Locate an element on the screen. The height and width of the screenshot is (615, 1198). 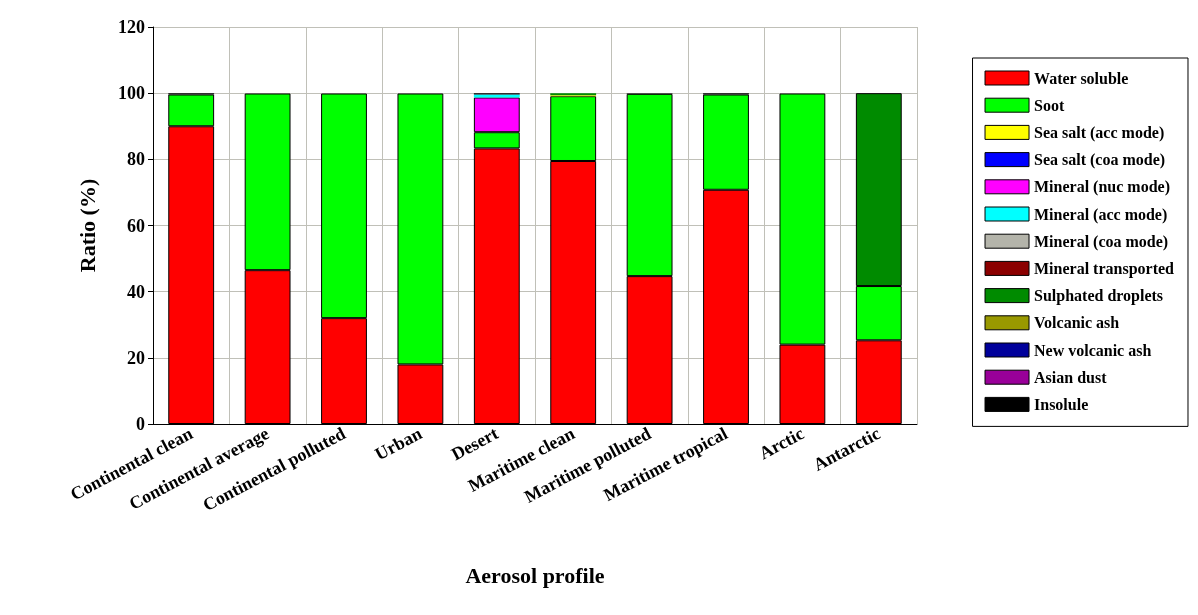
legend-label: Asian dust is located at coordinates (1071, 377).